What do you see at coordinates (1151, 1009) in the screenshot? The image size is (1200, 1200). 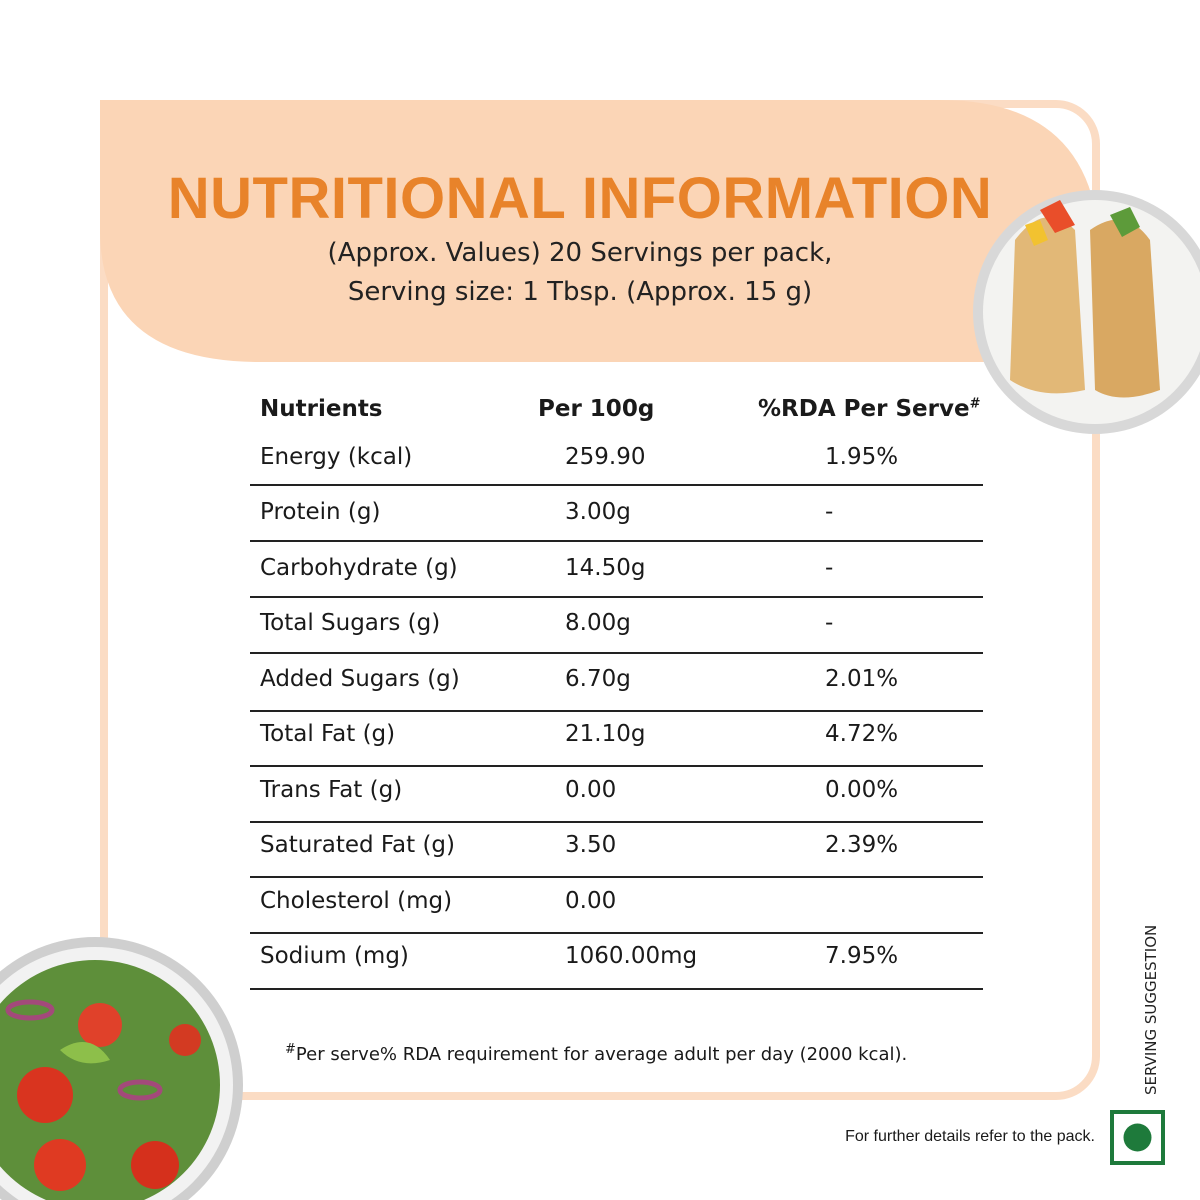 I see `side-label: SERVING SUGGESTION` at bounding box center [1151, 1009].